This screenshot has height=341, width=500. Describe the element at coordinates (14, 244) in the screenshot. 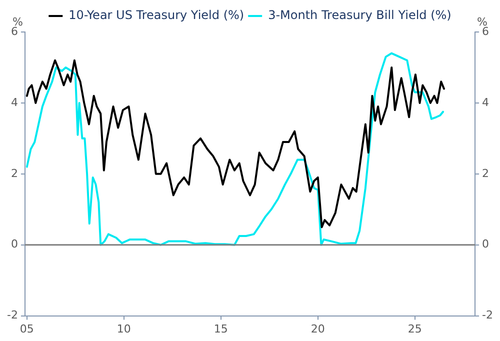

I see `y-tick-label: 0` at that location.